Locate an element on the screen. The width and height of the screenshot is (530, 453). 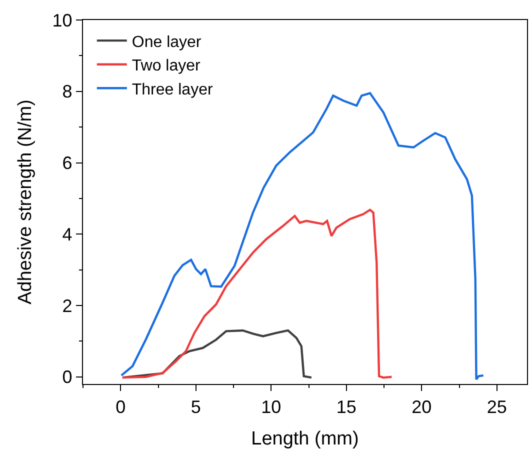
y-tick-label: 2 is located at coordinates (67, 306).